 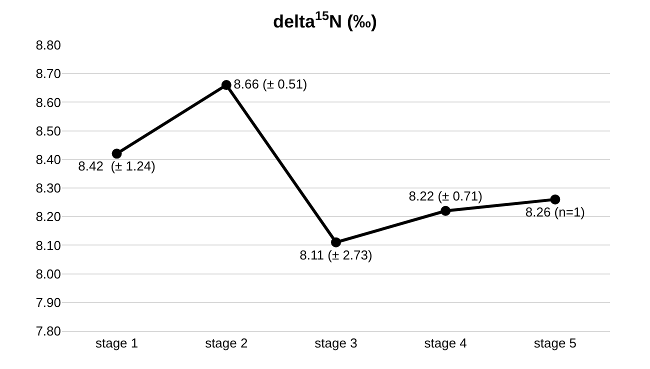 What do you see at coordinates (555, 212) in the screenshot?
I see `data-label: 8.26 (n=1)` at bounding box center [555, 212].